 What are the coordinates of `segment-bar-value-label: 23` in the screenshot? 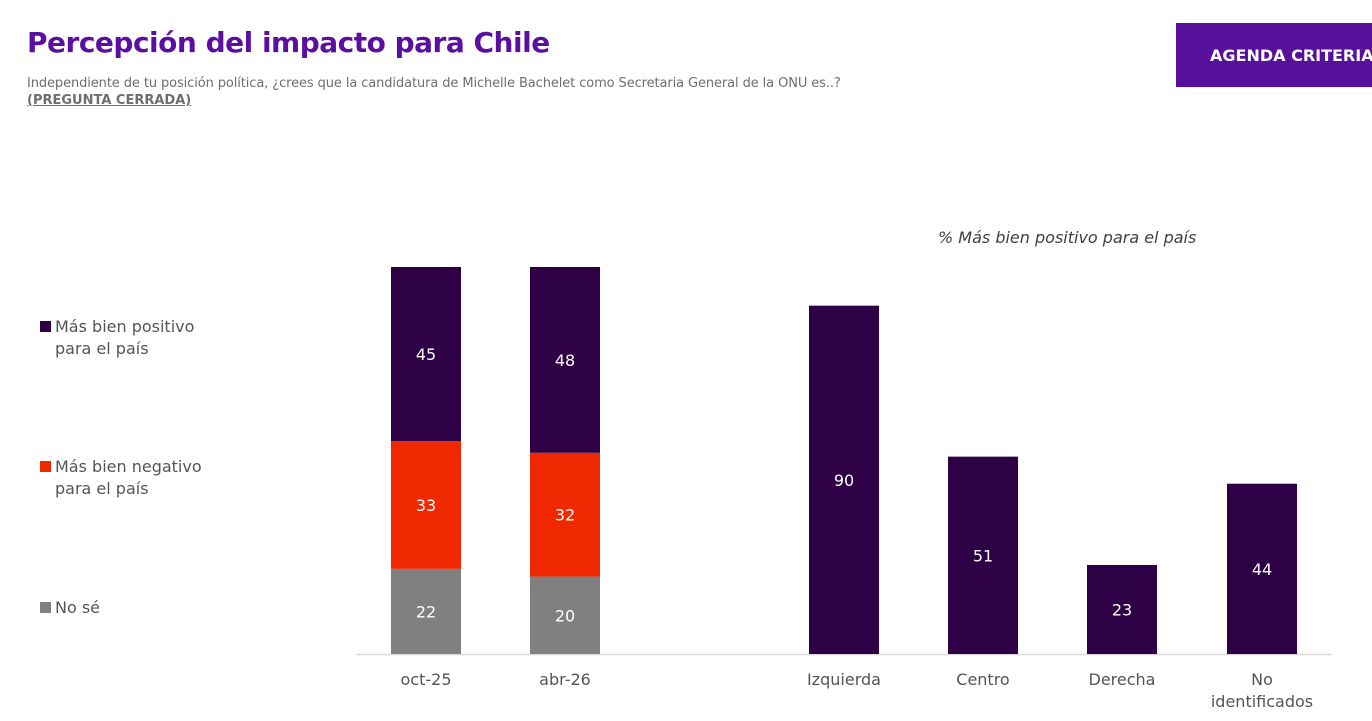 It's located at (1122, 609).